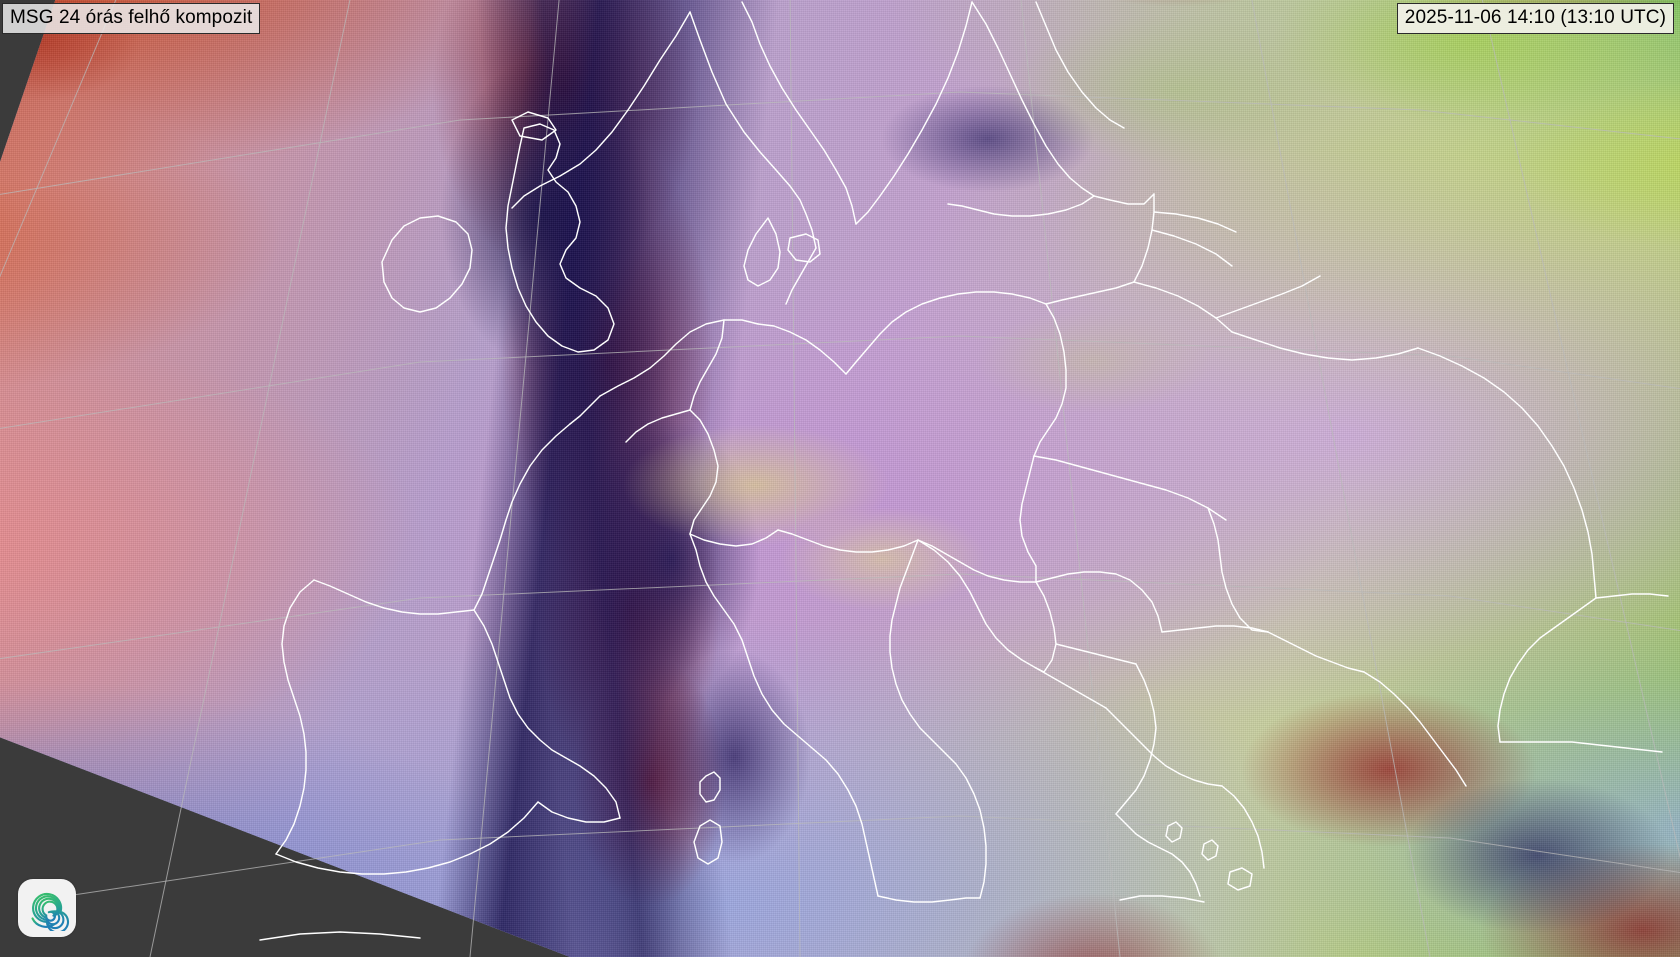  I want to click on provider-logo, so click(47, 908).